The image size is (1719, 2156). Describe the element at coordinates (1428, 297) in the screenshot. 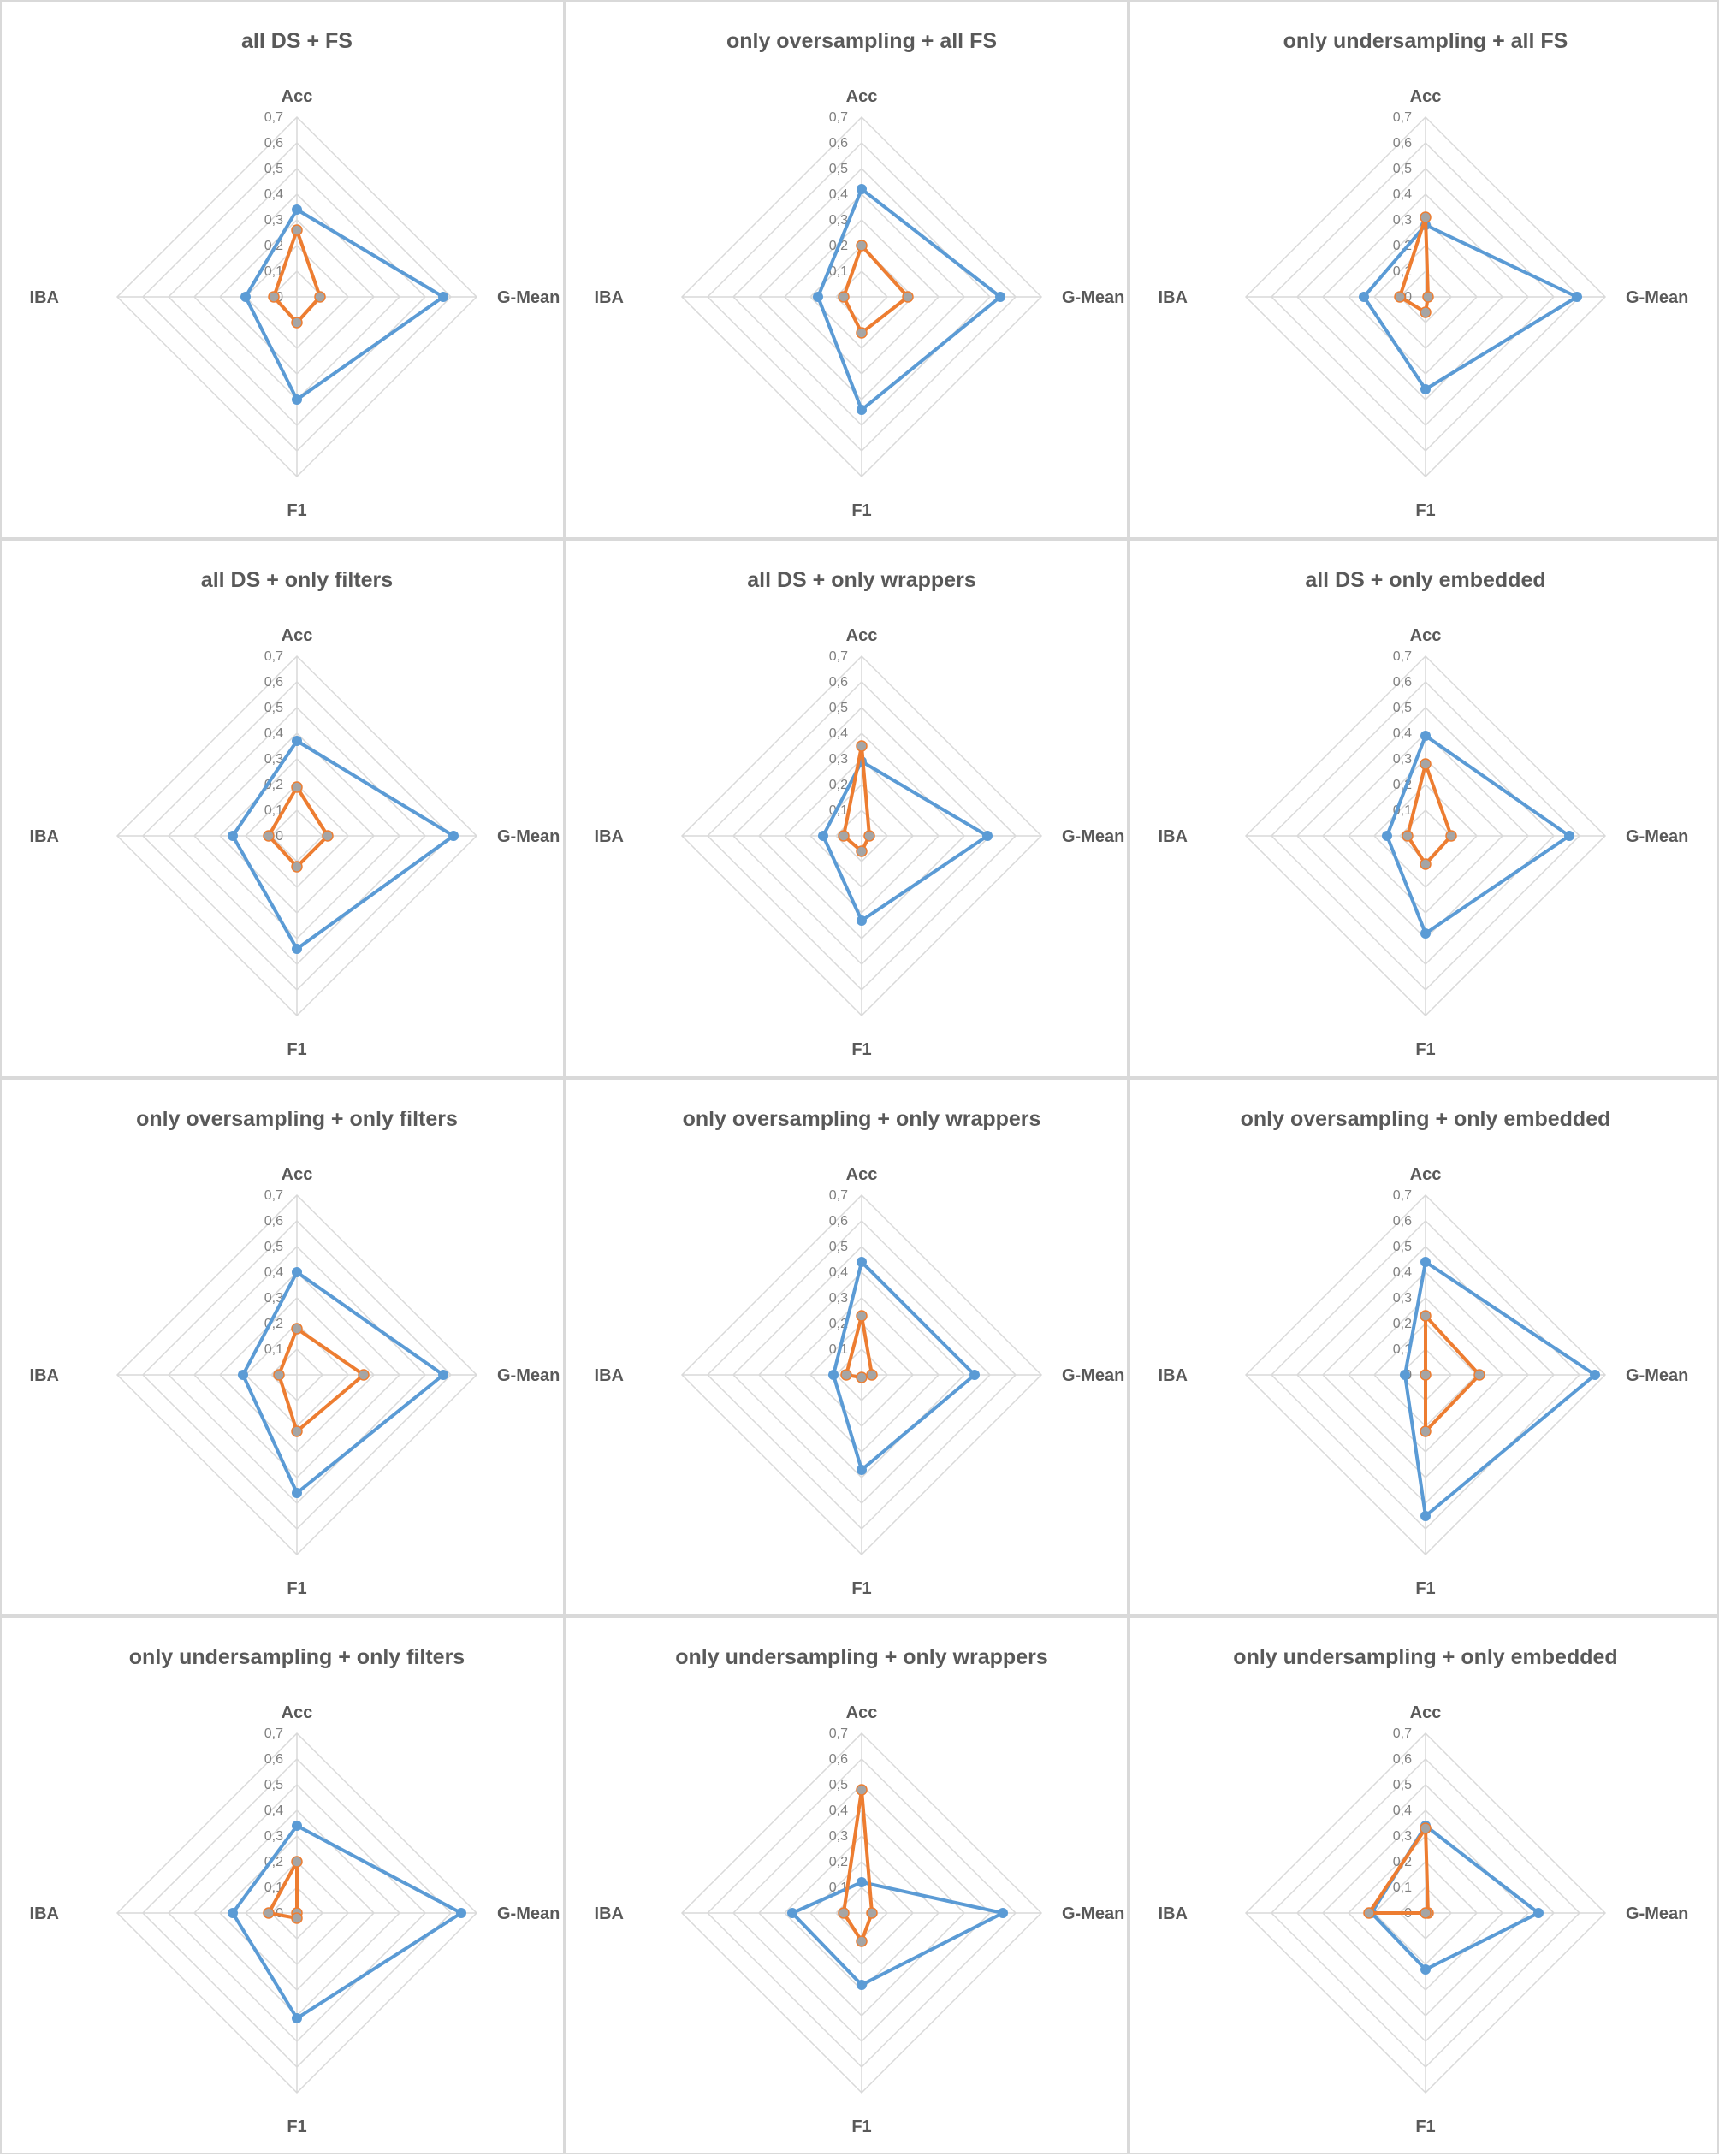

I see `data-point-orange-g-mean` at that location.